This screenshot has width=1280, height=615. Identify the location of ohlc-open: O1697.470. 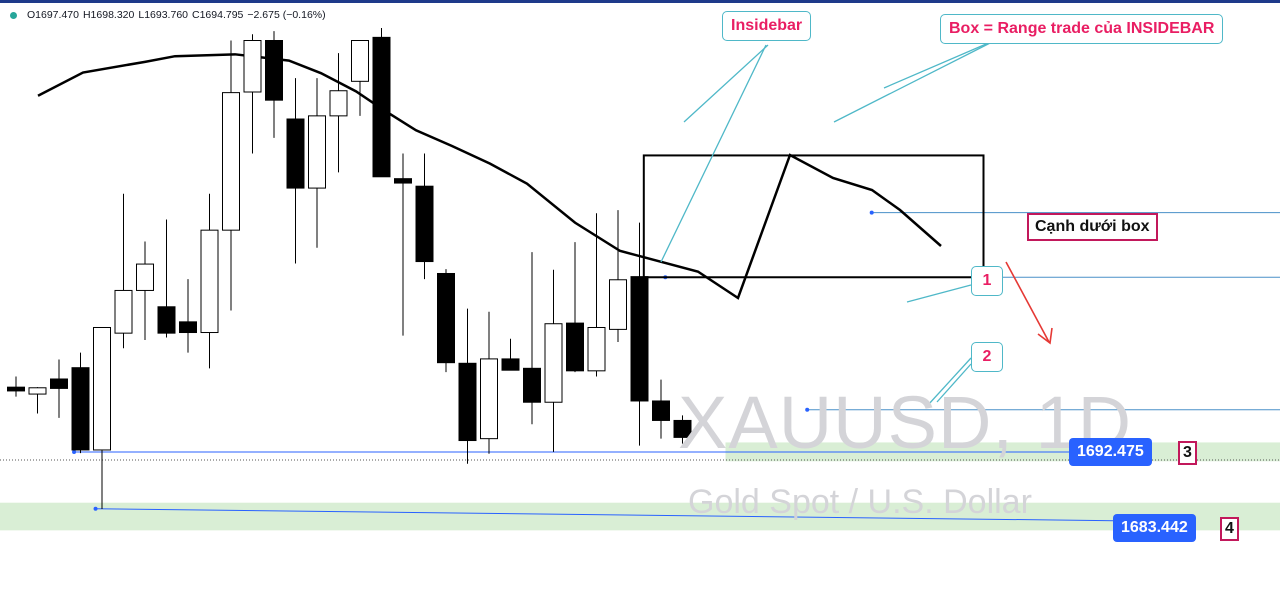
(53, 15).